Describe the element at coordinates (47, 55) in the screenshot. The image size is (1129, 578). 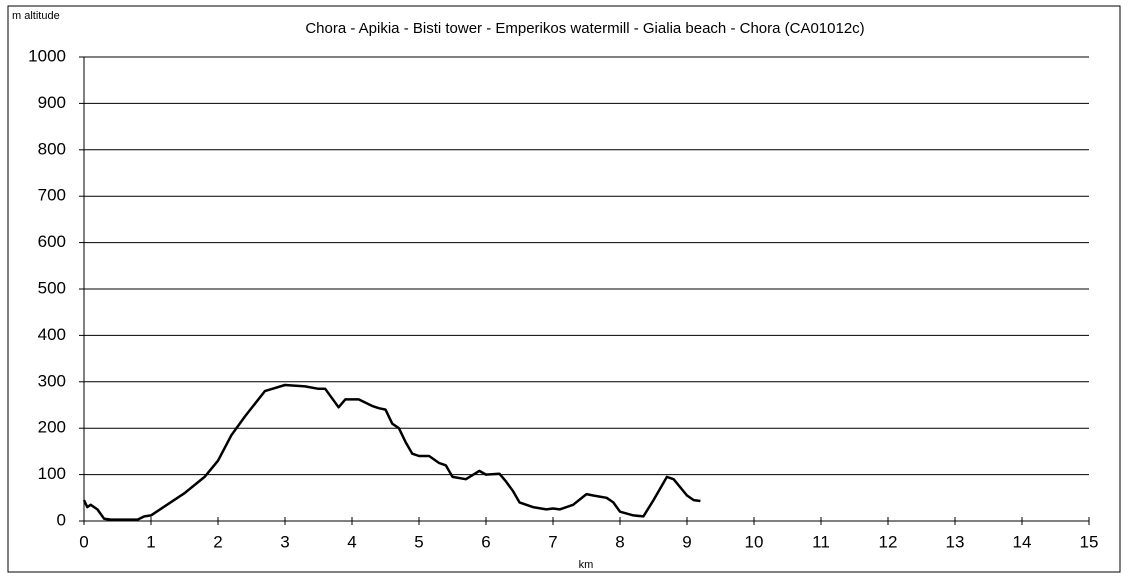
I see `y-tick-label: 1000` at that location.